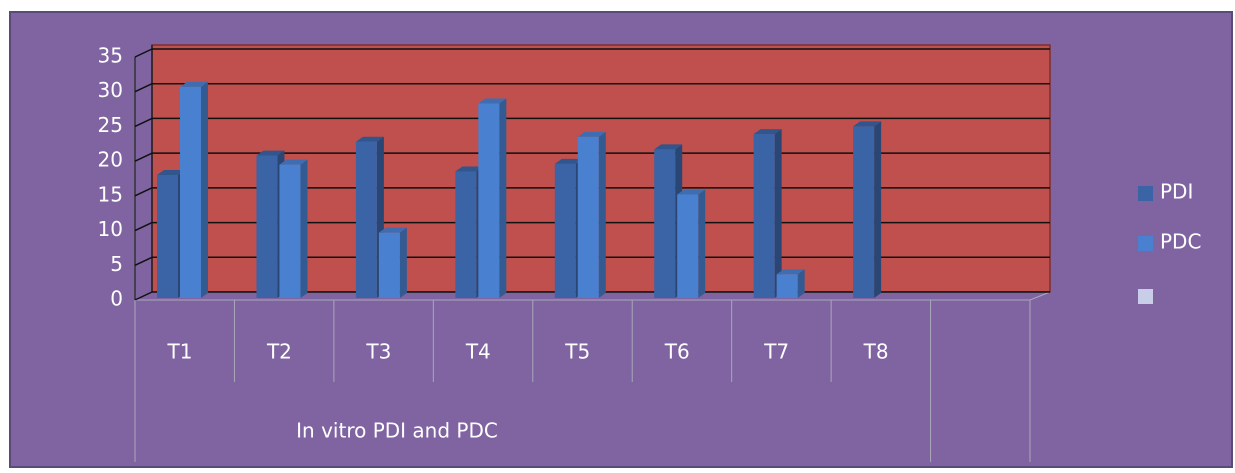 This screenshot has width=1235, height=473. What do you see at coordinates (1180, 242) in the screenshot?
I see `legend-label: PDC` at bounding box center [1180, 242].